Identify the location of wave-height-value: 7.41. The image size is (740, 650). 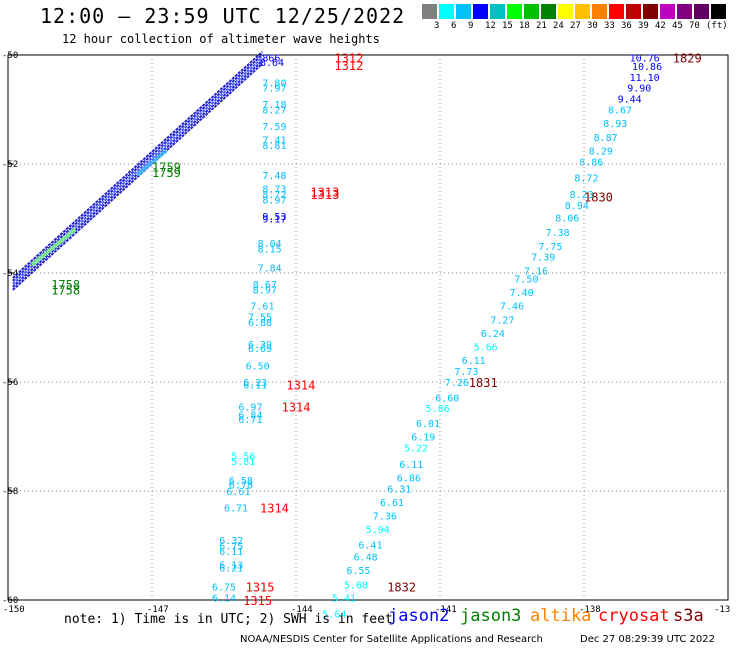
(274, 140).